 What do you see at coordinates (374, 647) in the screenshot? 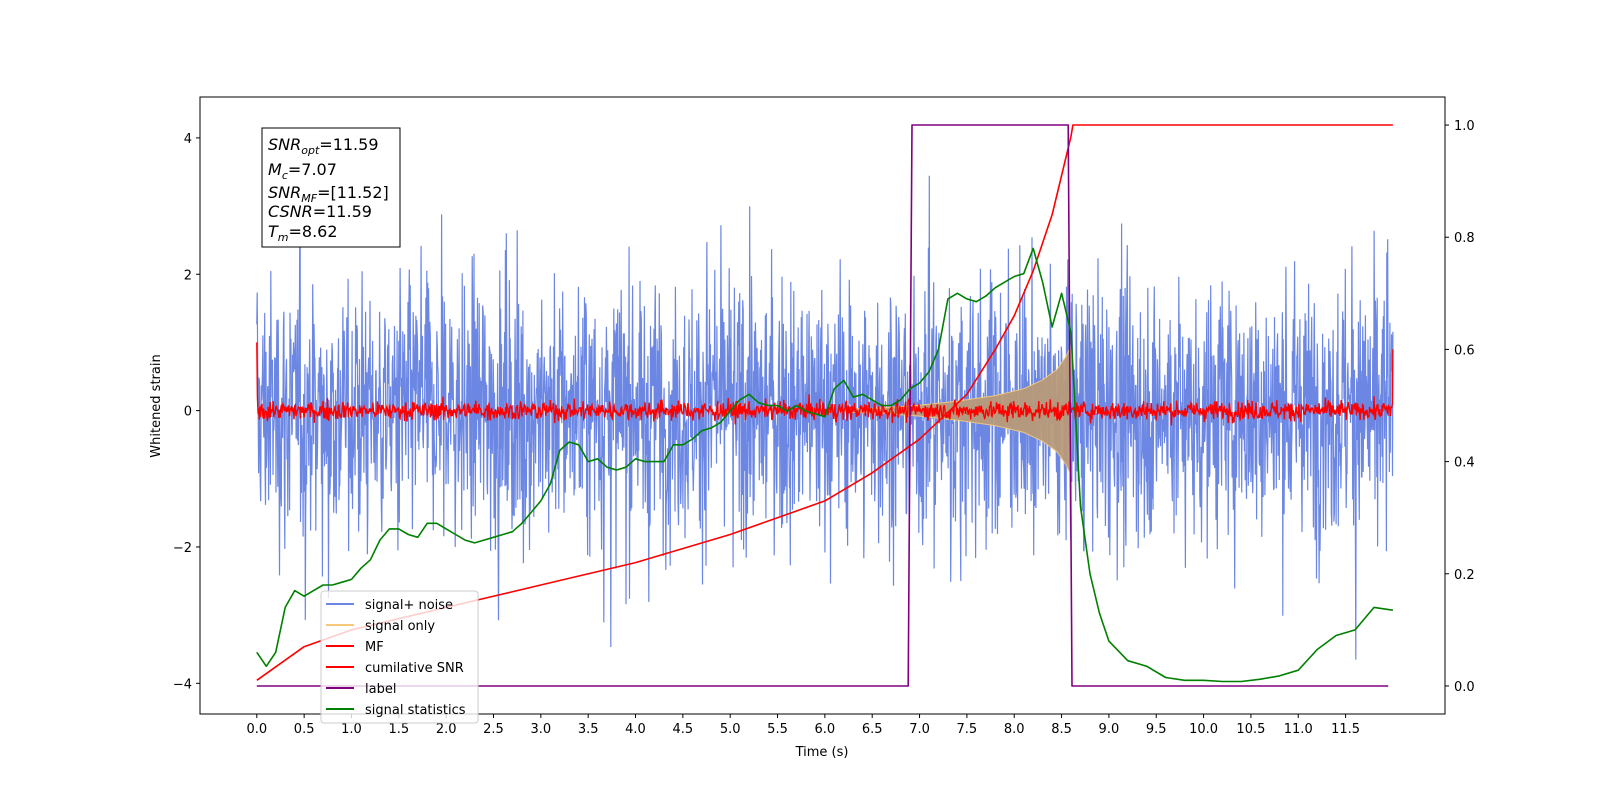
I see `legend-label-mf: MF` at bounding box center [374, 647].